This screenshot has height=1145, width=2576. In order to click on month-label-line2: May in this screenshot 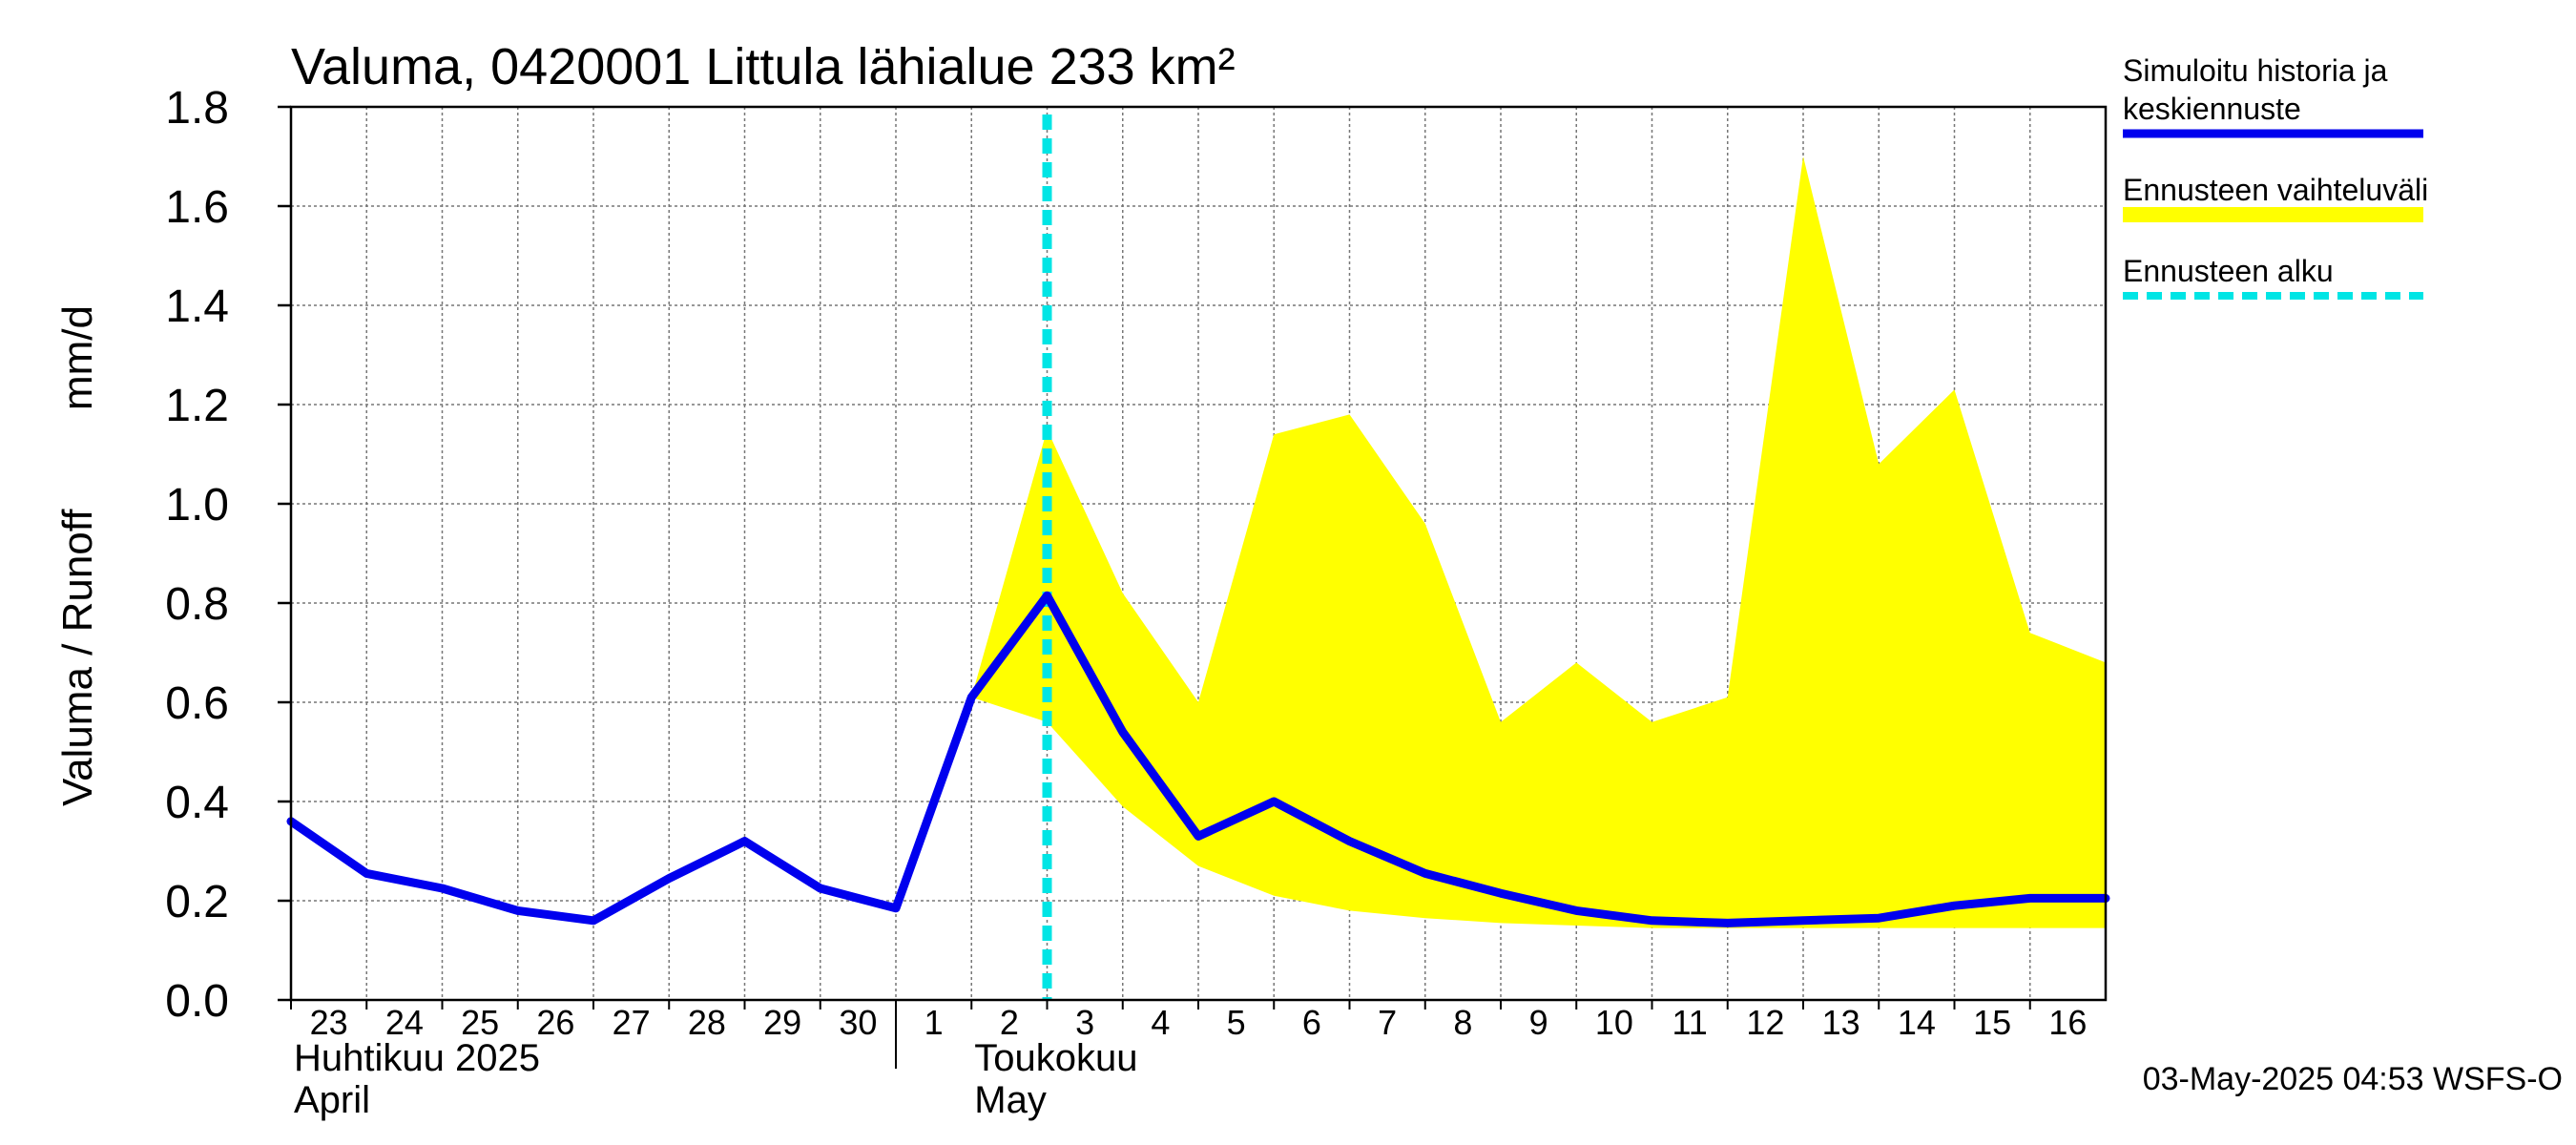, I will do `click(1010, 1100)`.